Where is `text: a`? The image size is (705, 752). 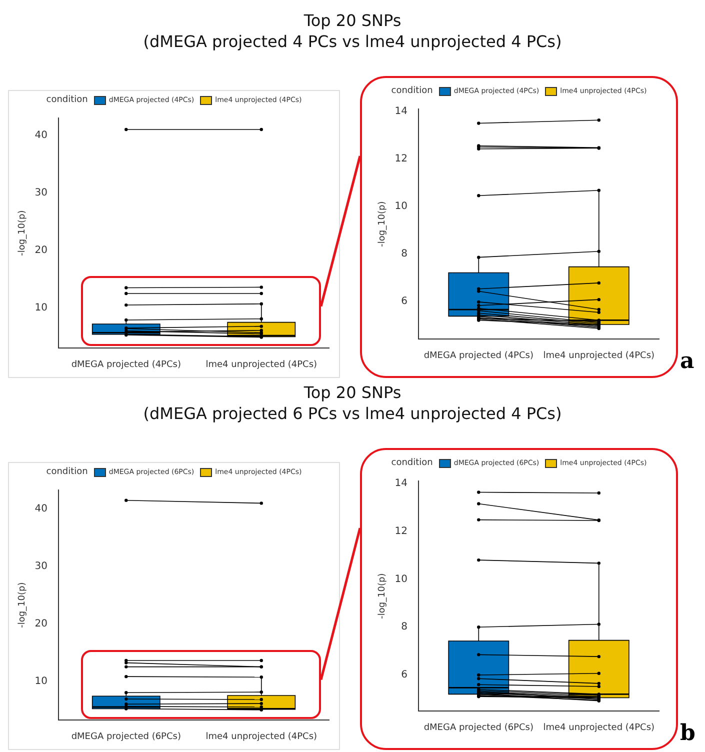
text: a is located at coordinates (687, 361).